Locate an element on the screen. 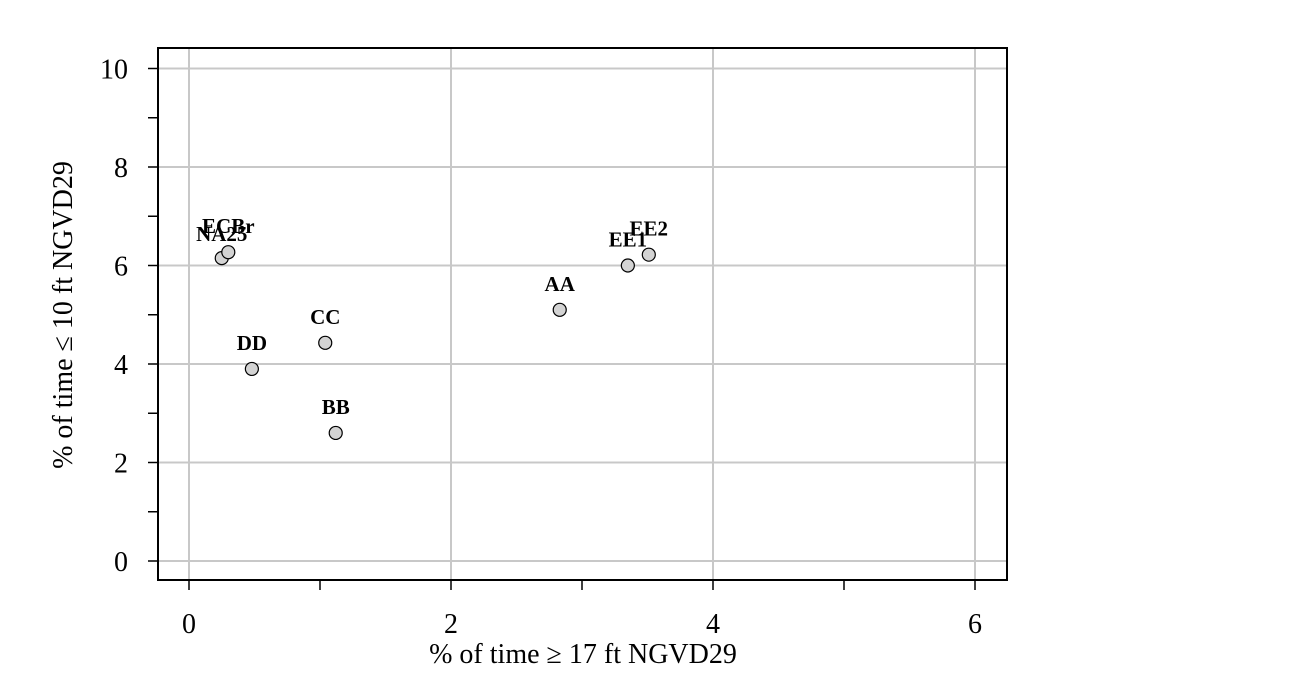 The width and height of the screenshot is (1300, 700). data-label-aa: AA is located at coordinates (560, 284).